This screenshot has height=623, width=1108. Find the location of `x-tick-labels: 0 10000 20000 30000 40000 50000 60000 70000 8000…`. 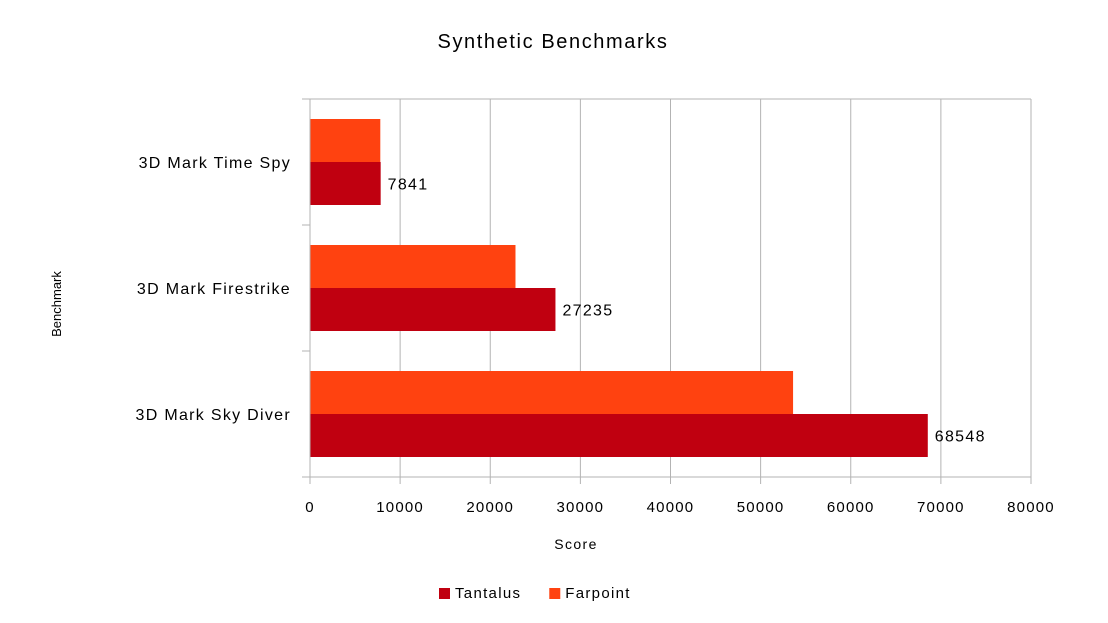

x-tick-labels: 0 10000 20000 30000 40000 50000 60000 70000 8000… is located at coordinates (680, 507).